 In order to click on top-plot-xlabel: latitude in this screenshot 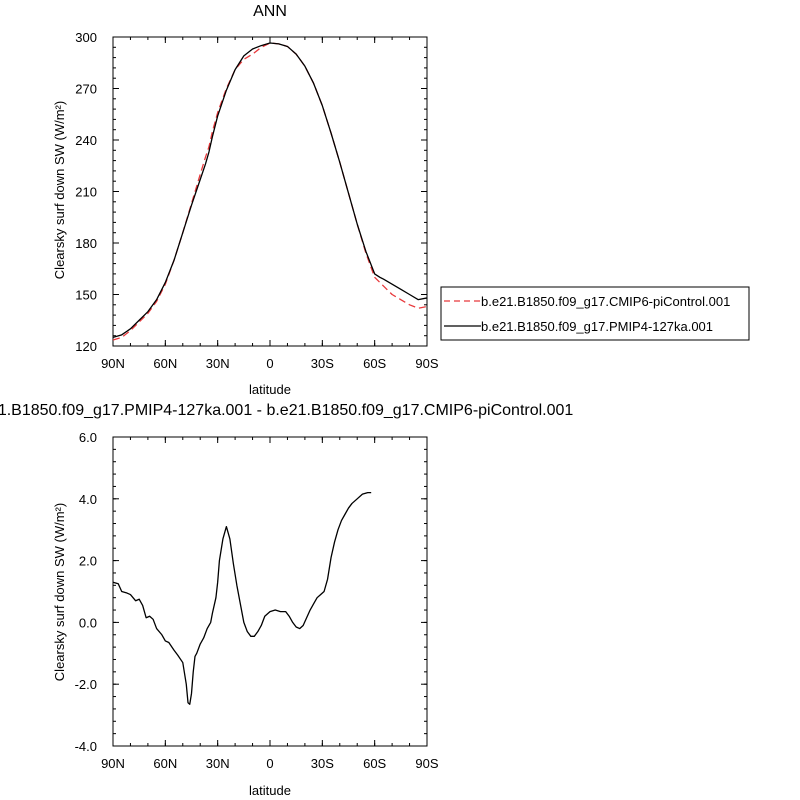, I will do `click(270, 389)`.